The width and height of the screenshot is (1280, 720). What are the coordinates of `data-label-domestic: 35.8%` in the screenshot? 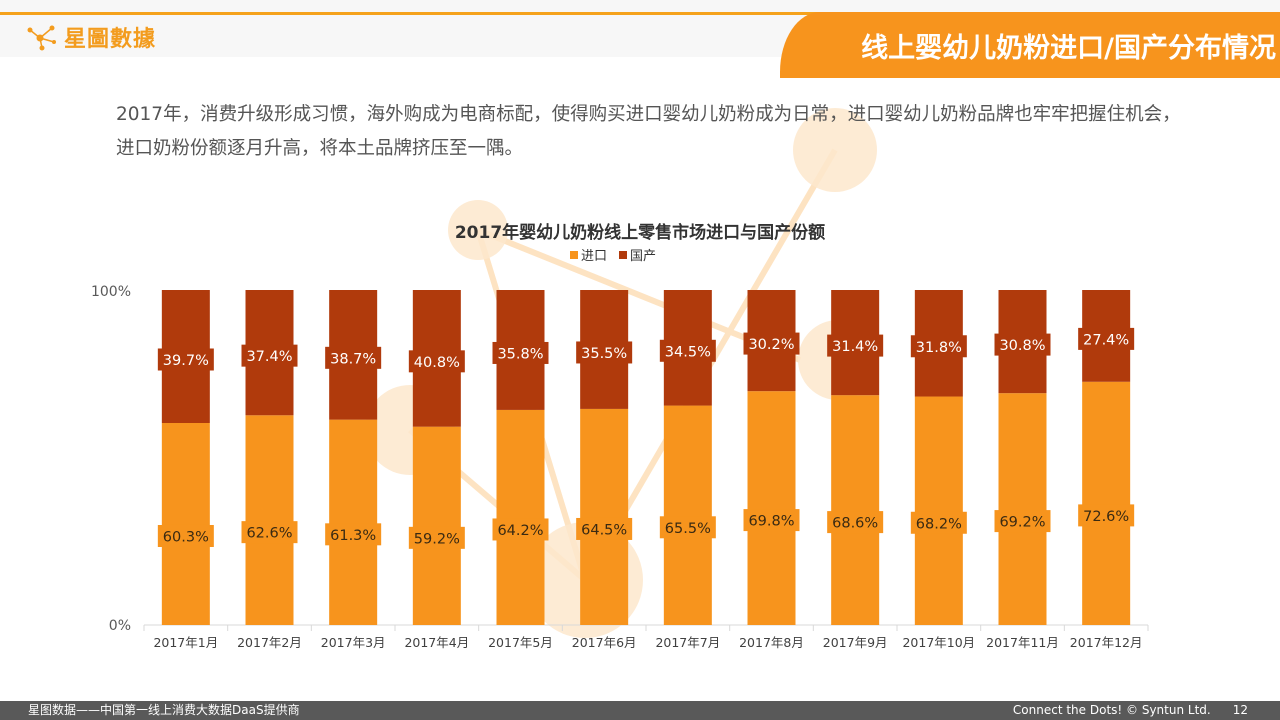 It's located at (520, 354).